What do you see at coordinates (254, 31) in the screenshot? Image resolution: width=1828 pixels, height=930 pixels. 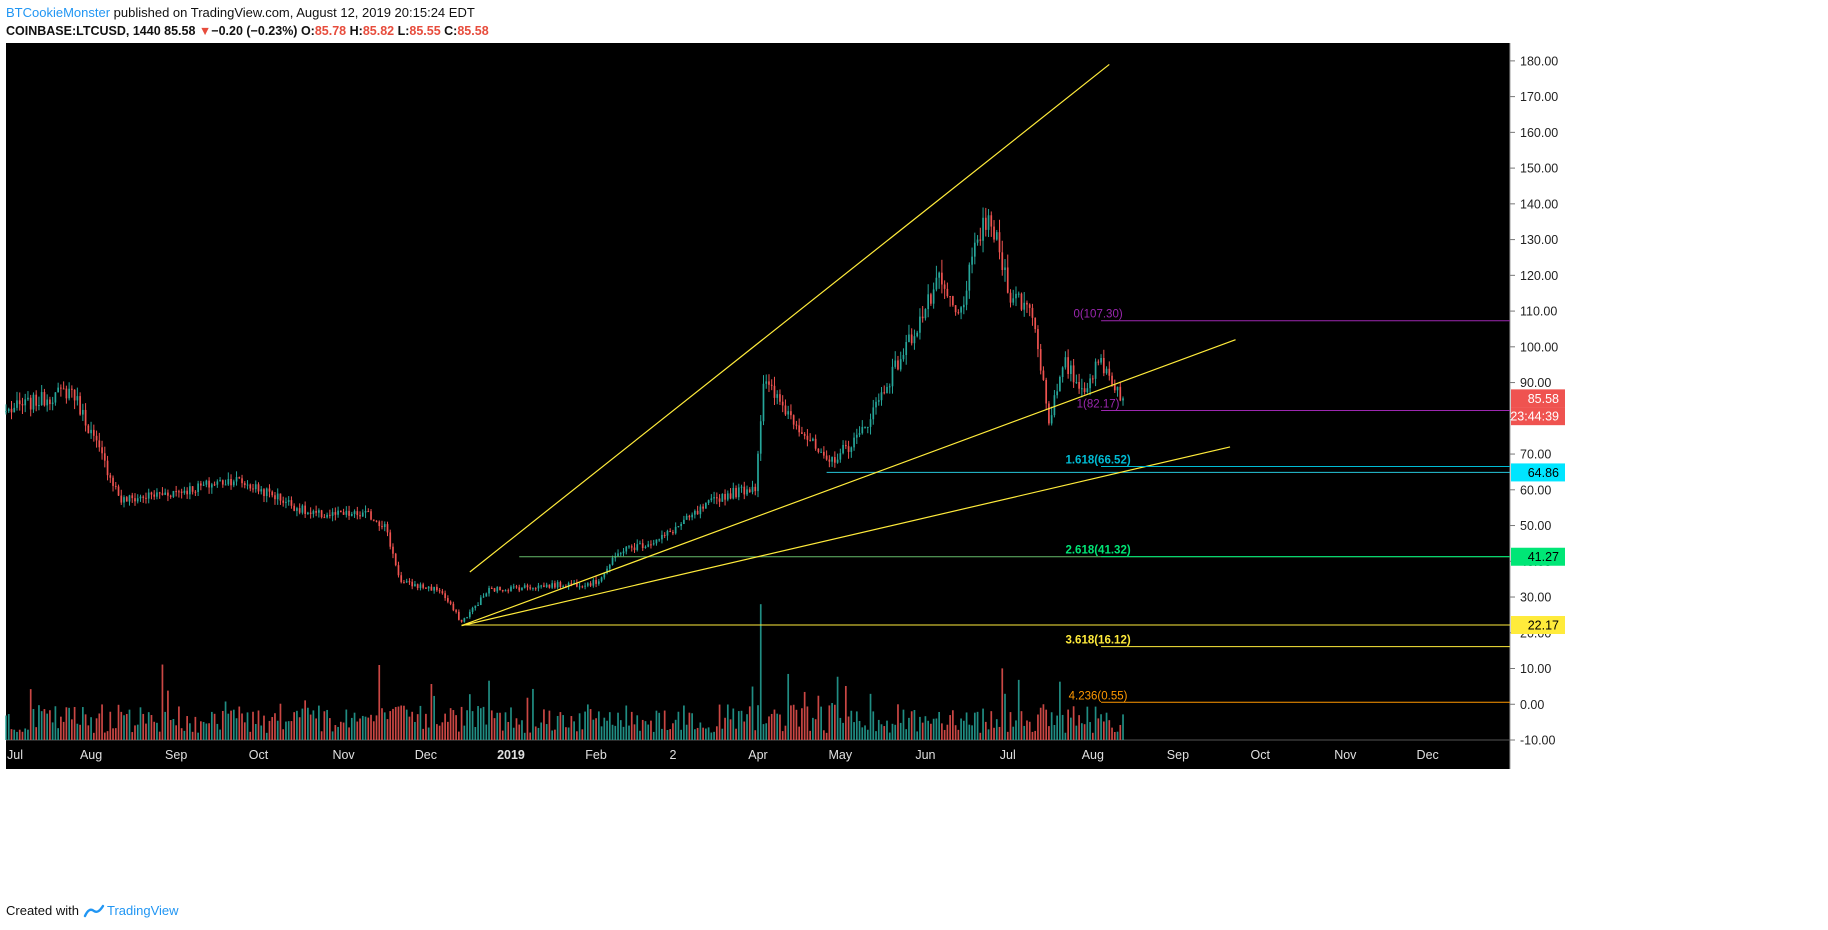 I see `price-change: −0.20 (−0.23%)` at bounding box center [254, 31].